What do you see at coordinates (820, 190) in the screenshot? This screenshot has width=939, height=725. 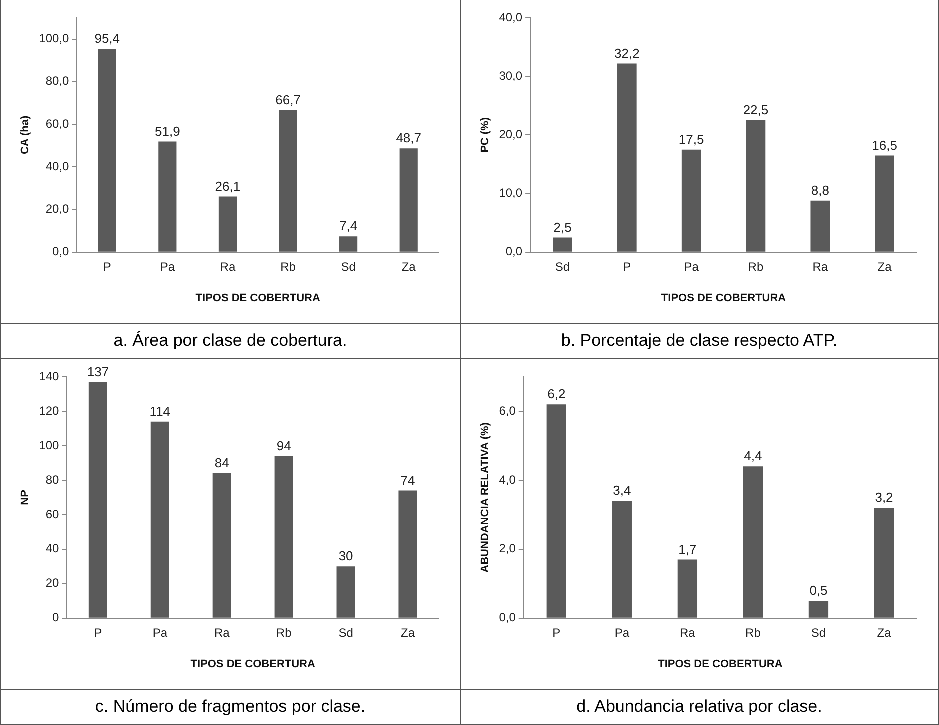 I see `data-label: 8,8` at bounding box center [820, 190].